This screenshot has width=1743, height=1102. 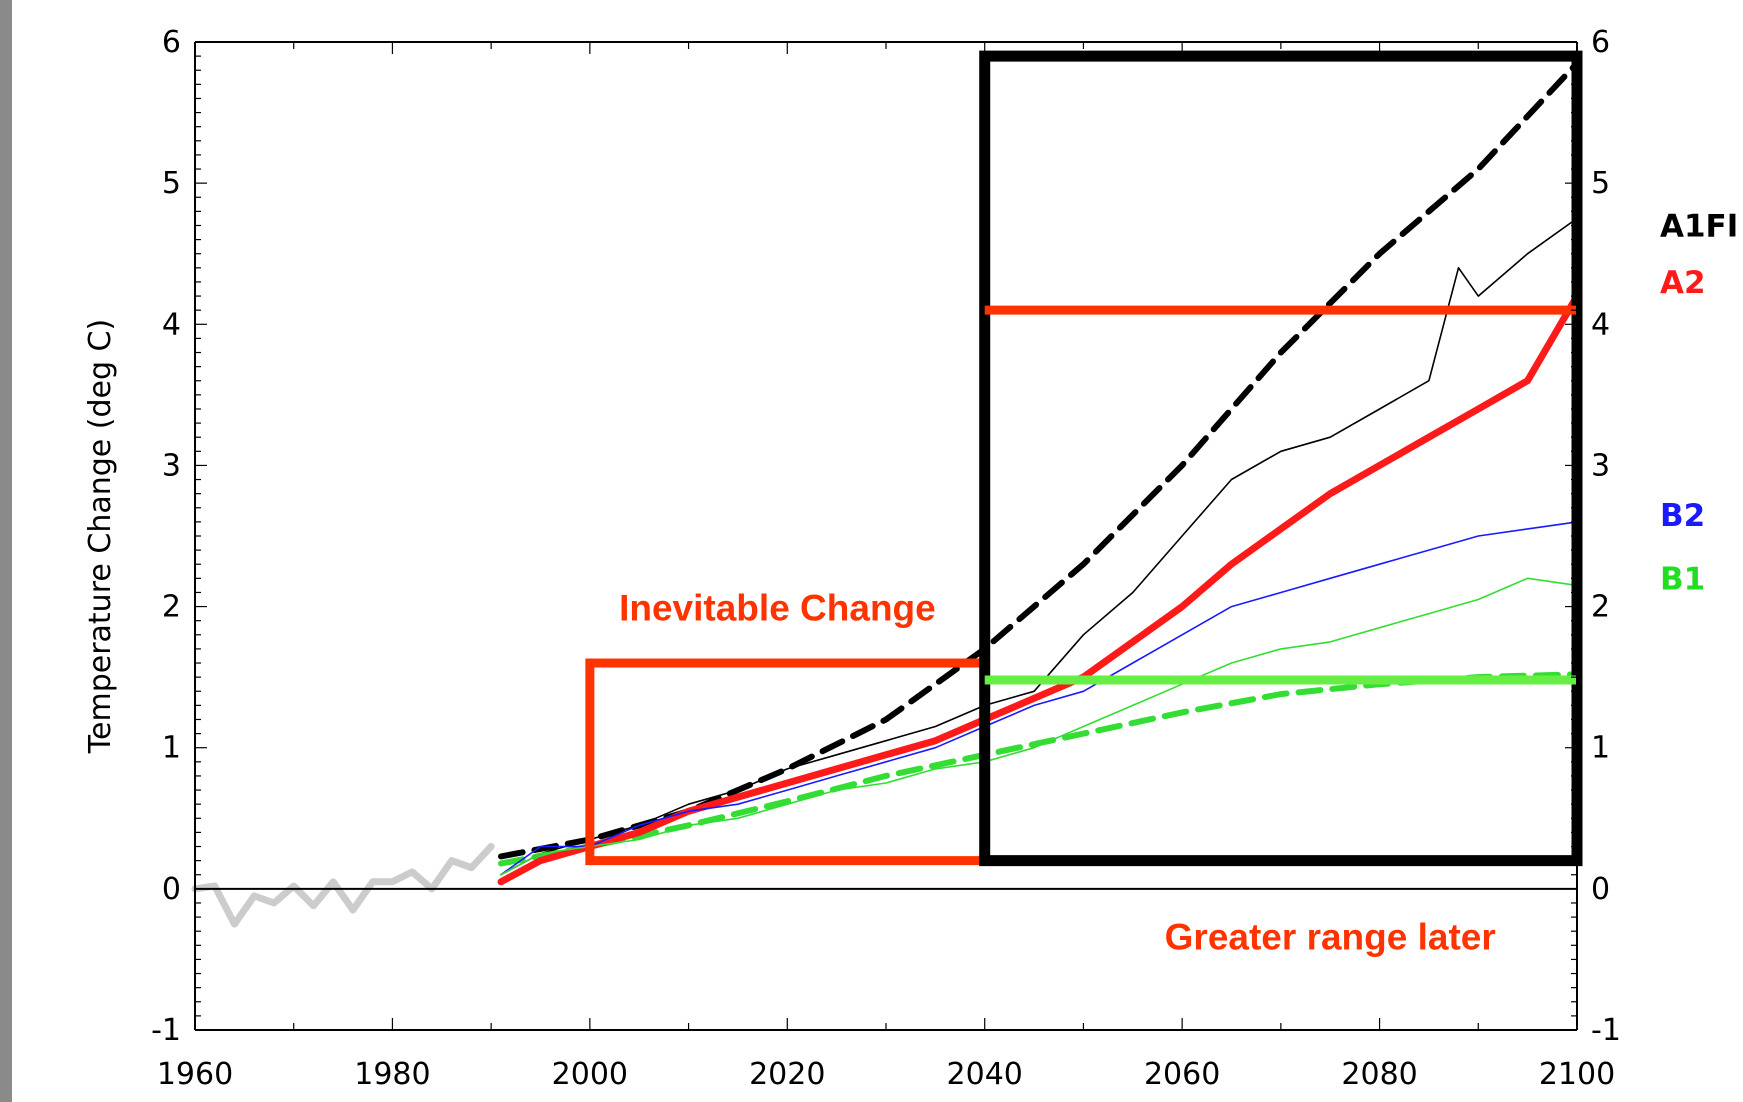 What do you see at coordinates (1600, 889) in the screenshot?
I see `y-tick-label-right: 0` at bounding box center [1600, 889].